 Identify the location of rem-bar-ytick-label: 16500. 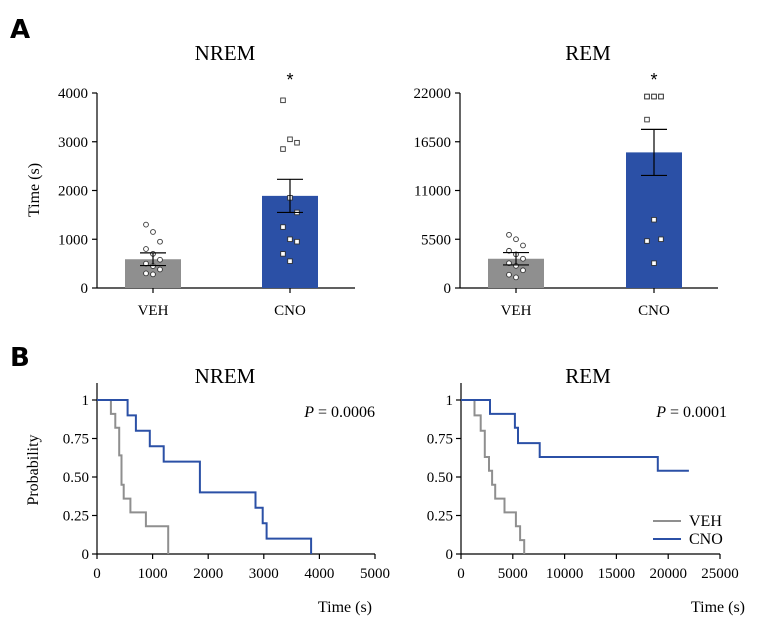
(433, 143).